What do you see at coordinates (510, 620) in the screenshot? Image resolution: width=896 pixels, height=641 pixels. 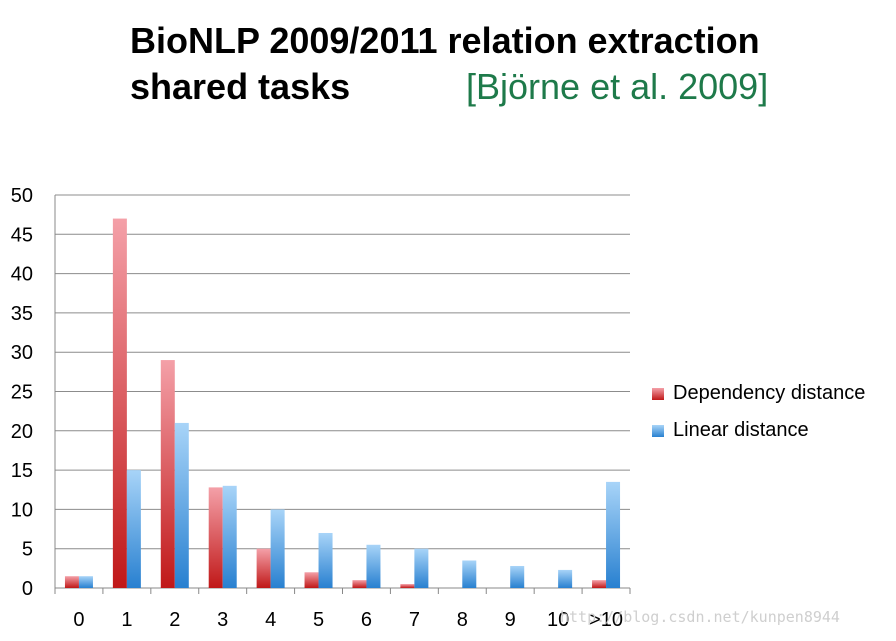 I see `x-tick-label: 9` at bounding box center [510, 620].